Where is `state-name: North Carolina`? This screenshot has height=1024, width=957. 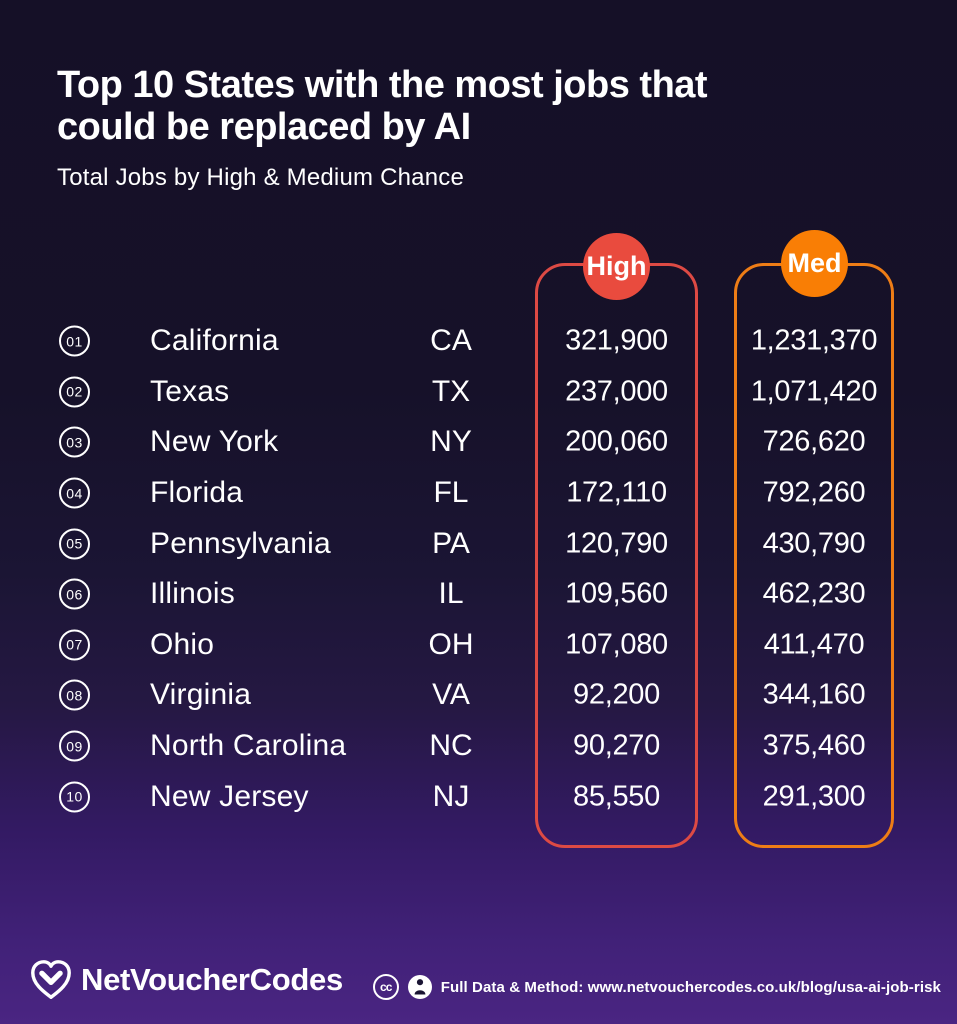
state-name: North Carolina is located at coordinates (248, 746).